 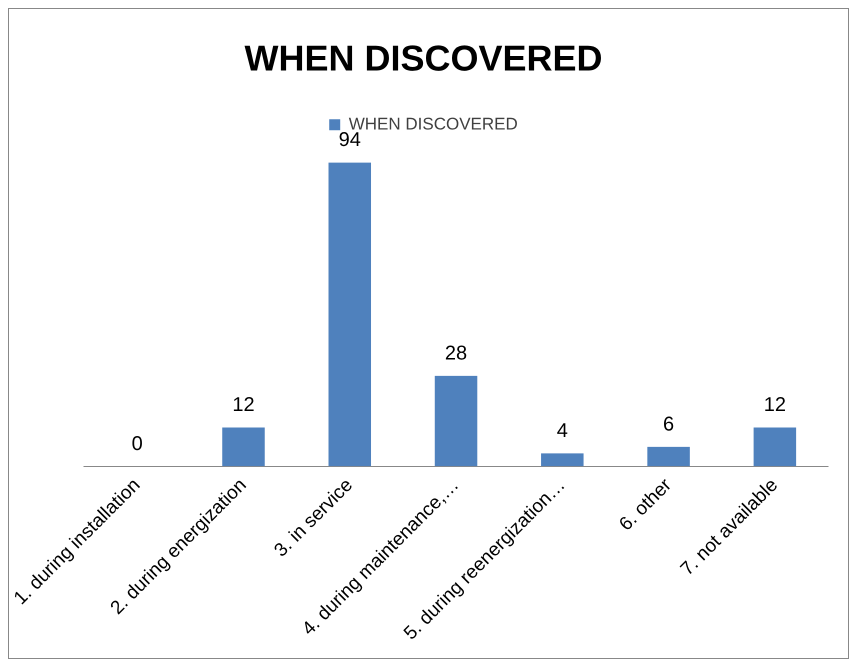 What do you see at coordinates (668, 424) in the screenshot?
I see `data-label: 6` at bounding box center [668, 424].